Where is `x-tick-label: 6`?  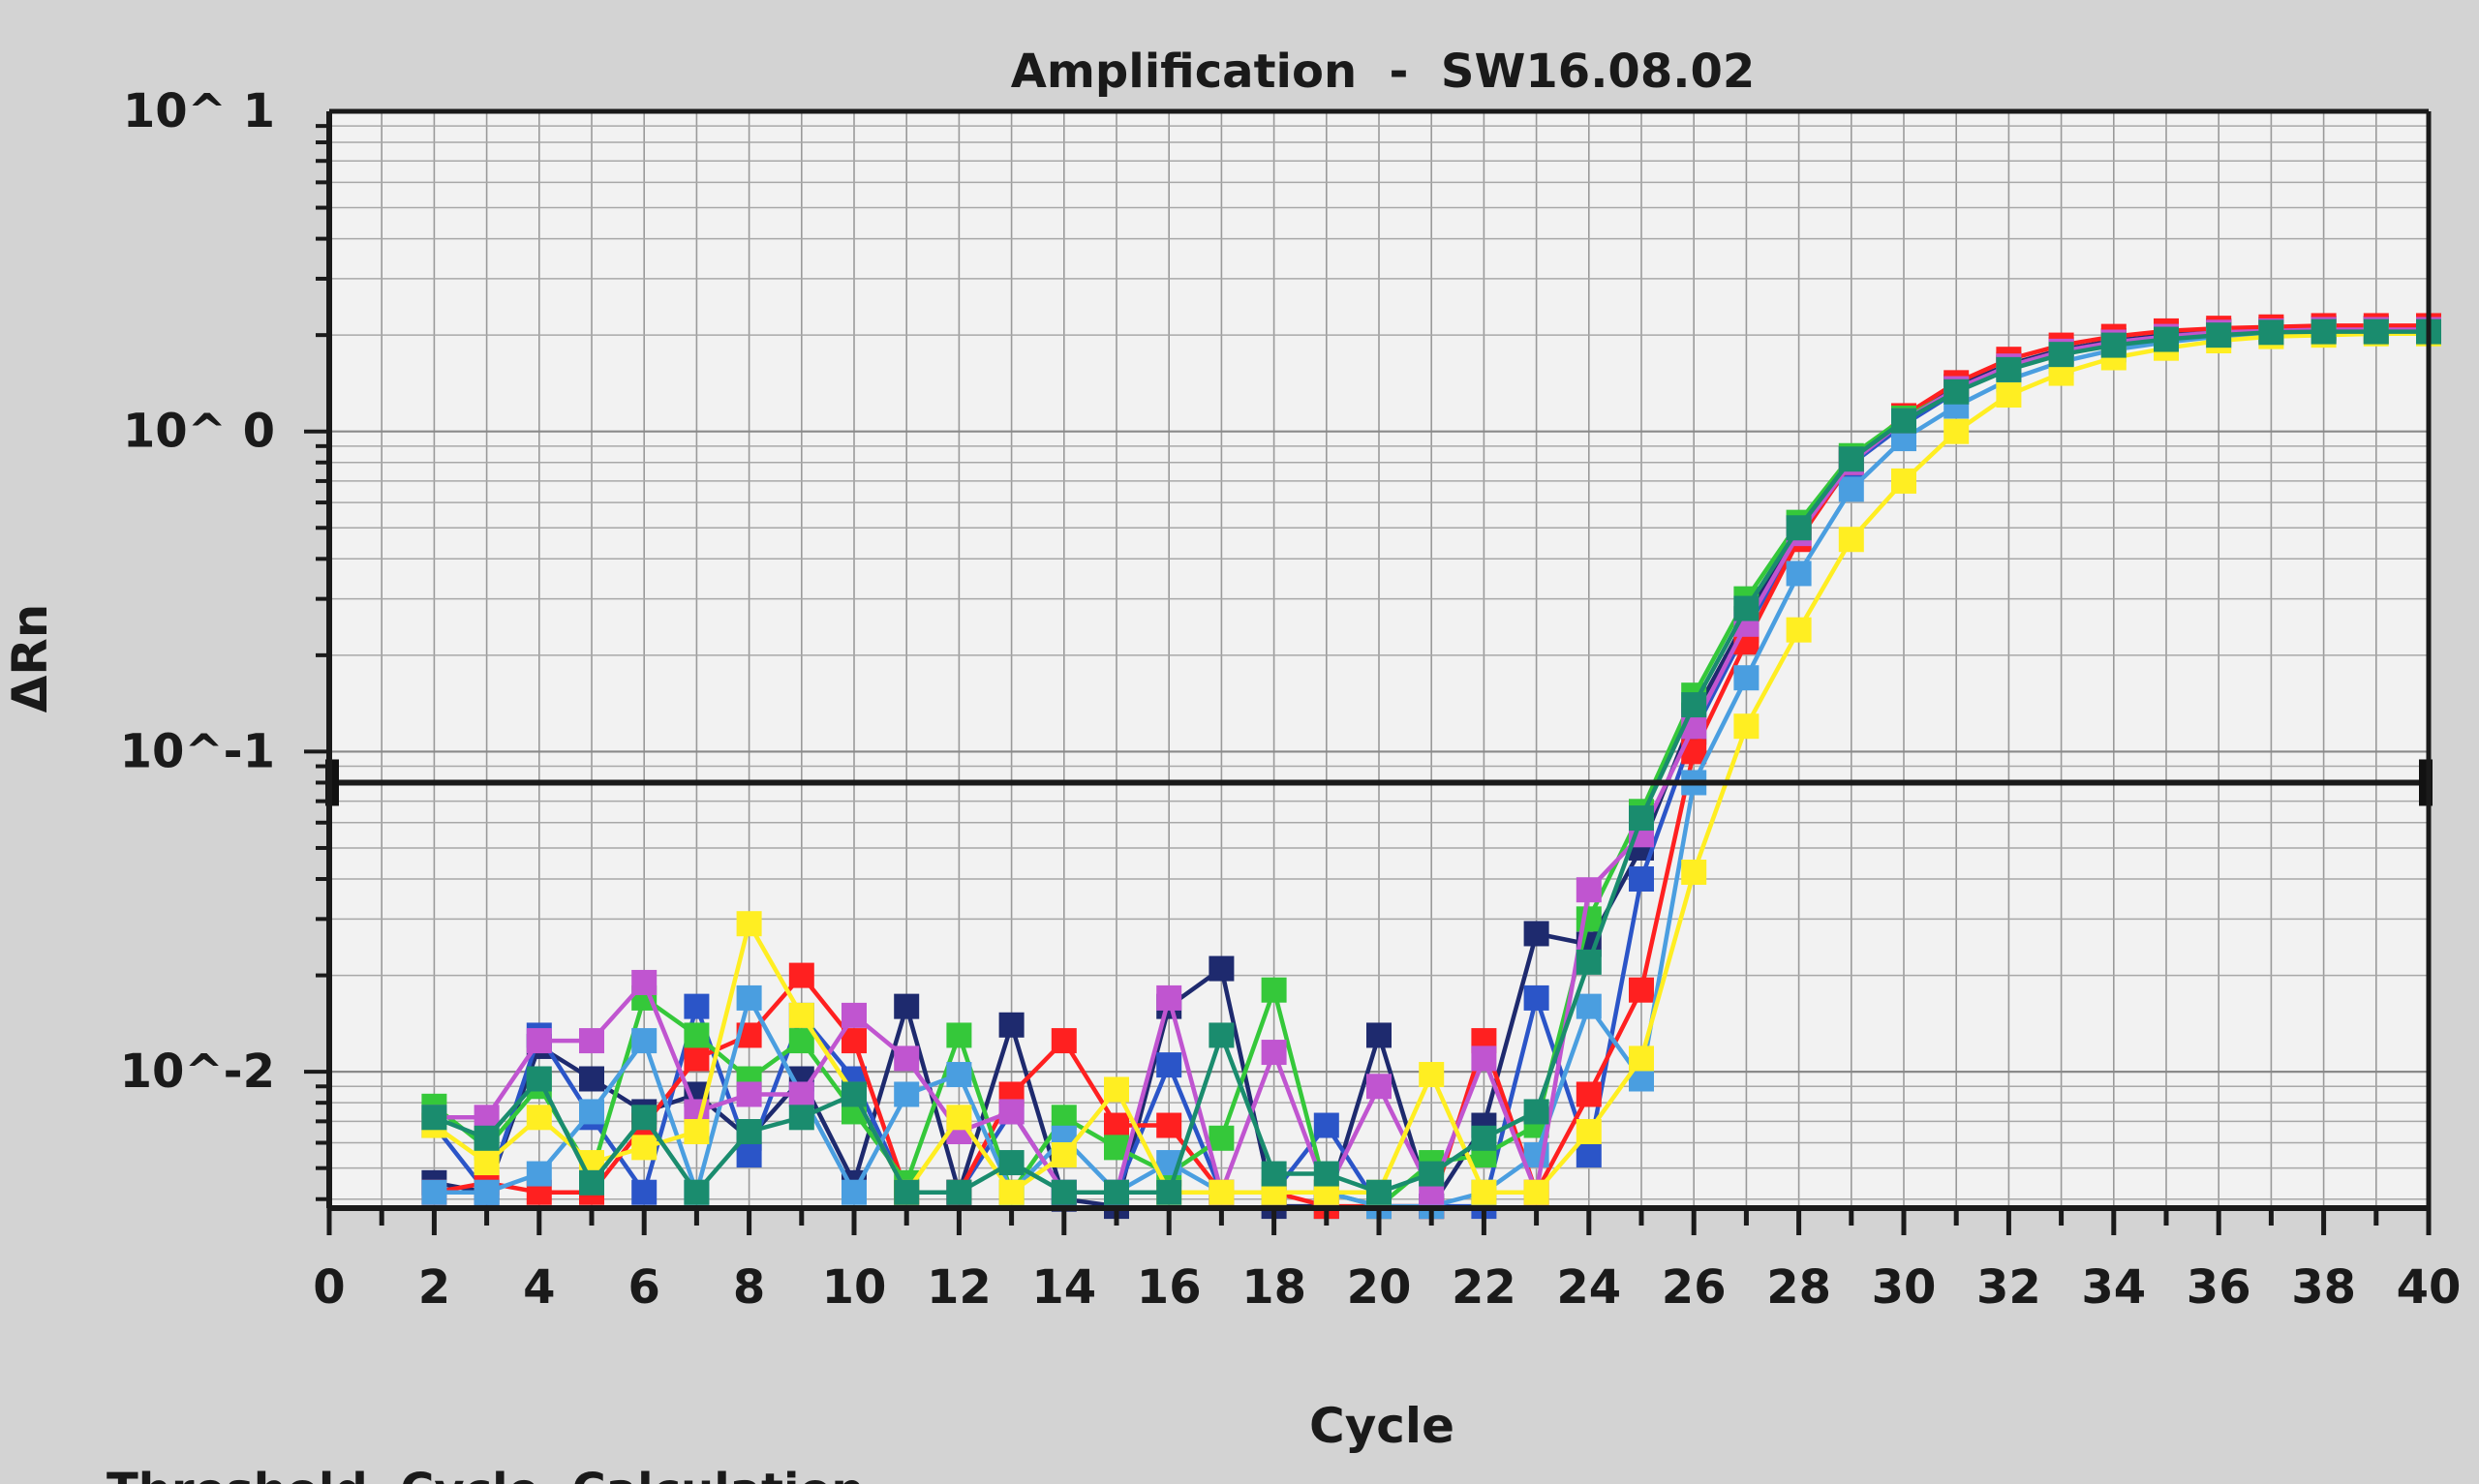
x-tick-label: 6 is located at coordinates (643, 1287).